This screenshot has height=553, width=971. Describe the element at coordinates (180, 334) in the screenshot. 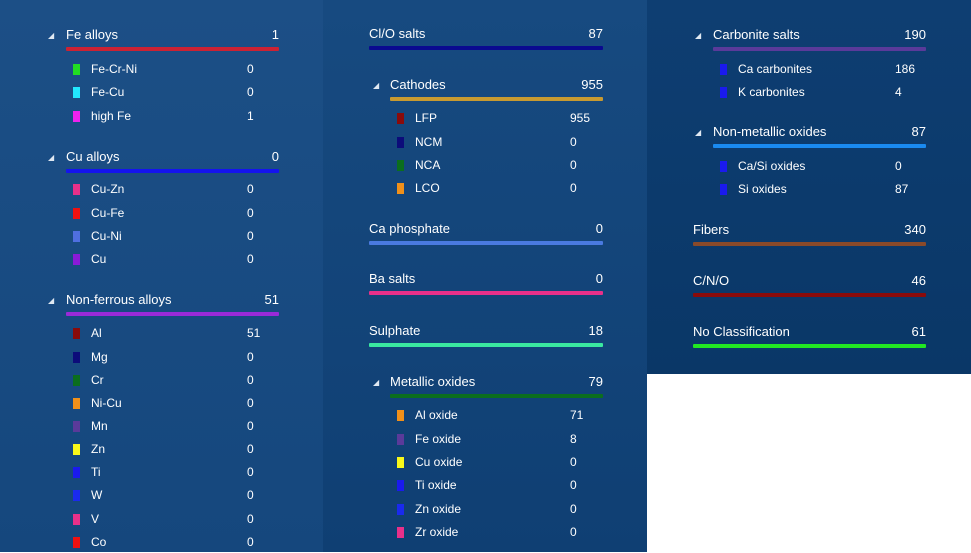

I see `list-item: Al 51` at that location.